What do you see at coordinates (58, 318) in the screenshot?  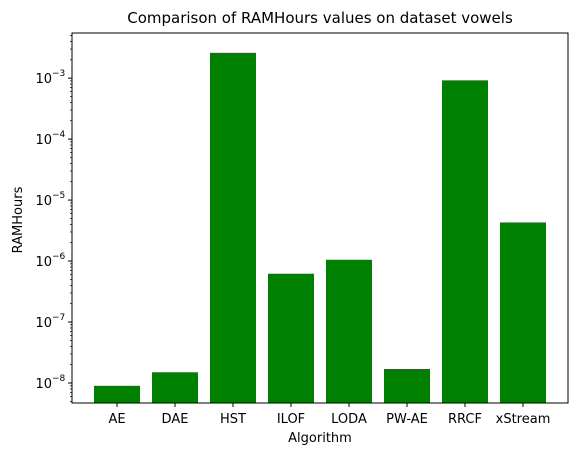 I see `y-tick-exponent: −7` at bounding box center [58, 318].